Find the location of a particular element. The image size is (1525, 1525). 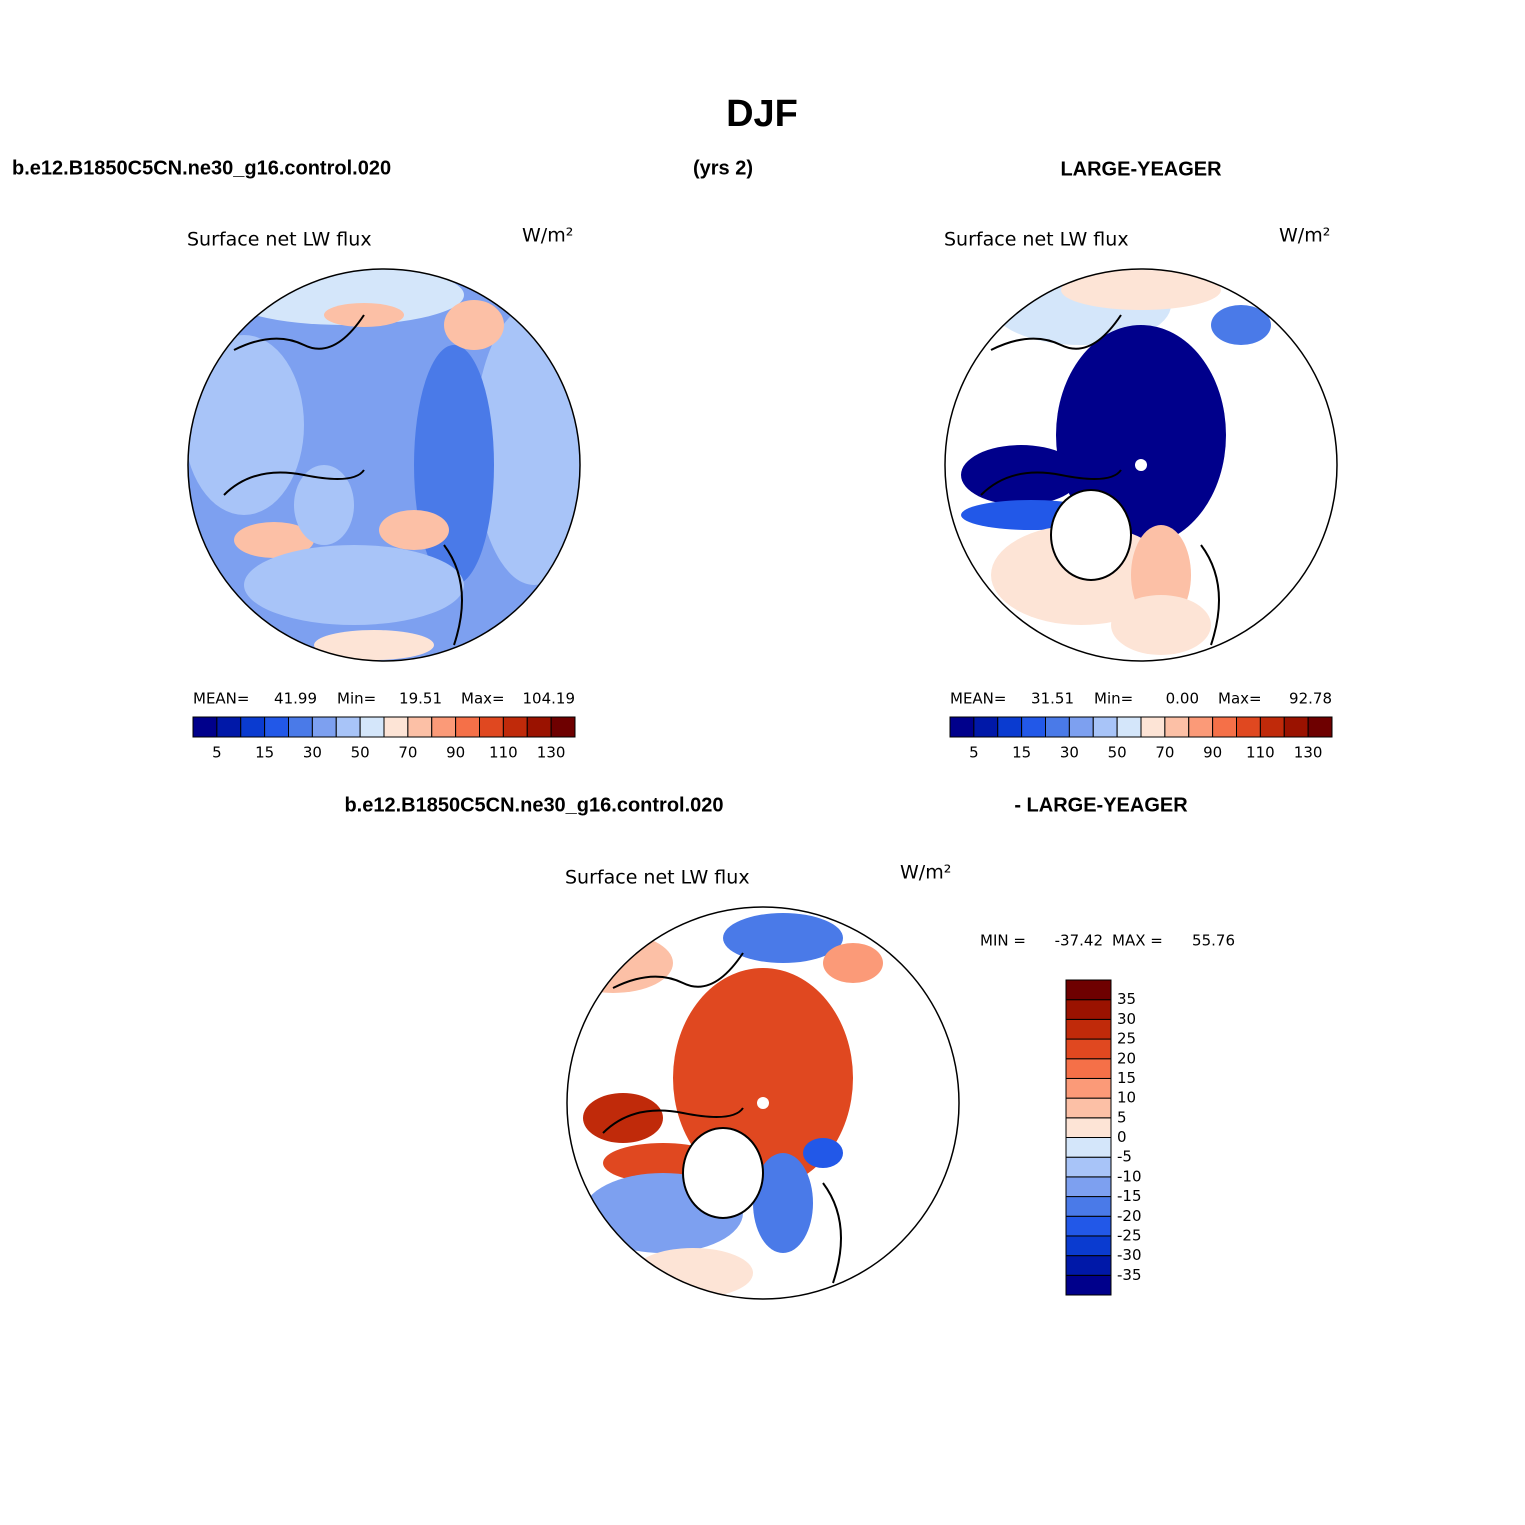

stat-value: -37.42 is located at coordinates (1079, 941).